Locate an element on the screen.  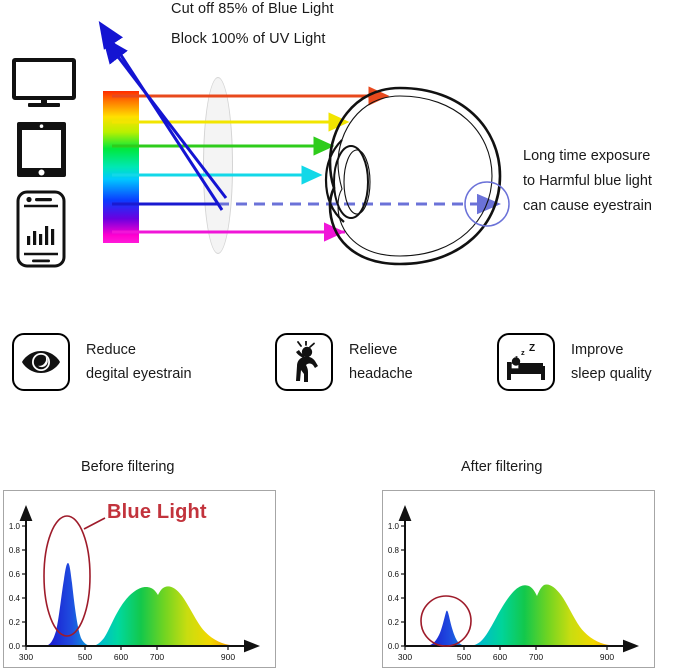
eye-icon is located at coordinates (41, 362).